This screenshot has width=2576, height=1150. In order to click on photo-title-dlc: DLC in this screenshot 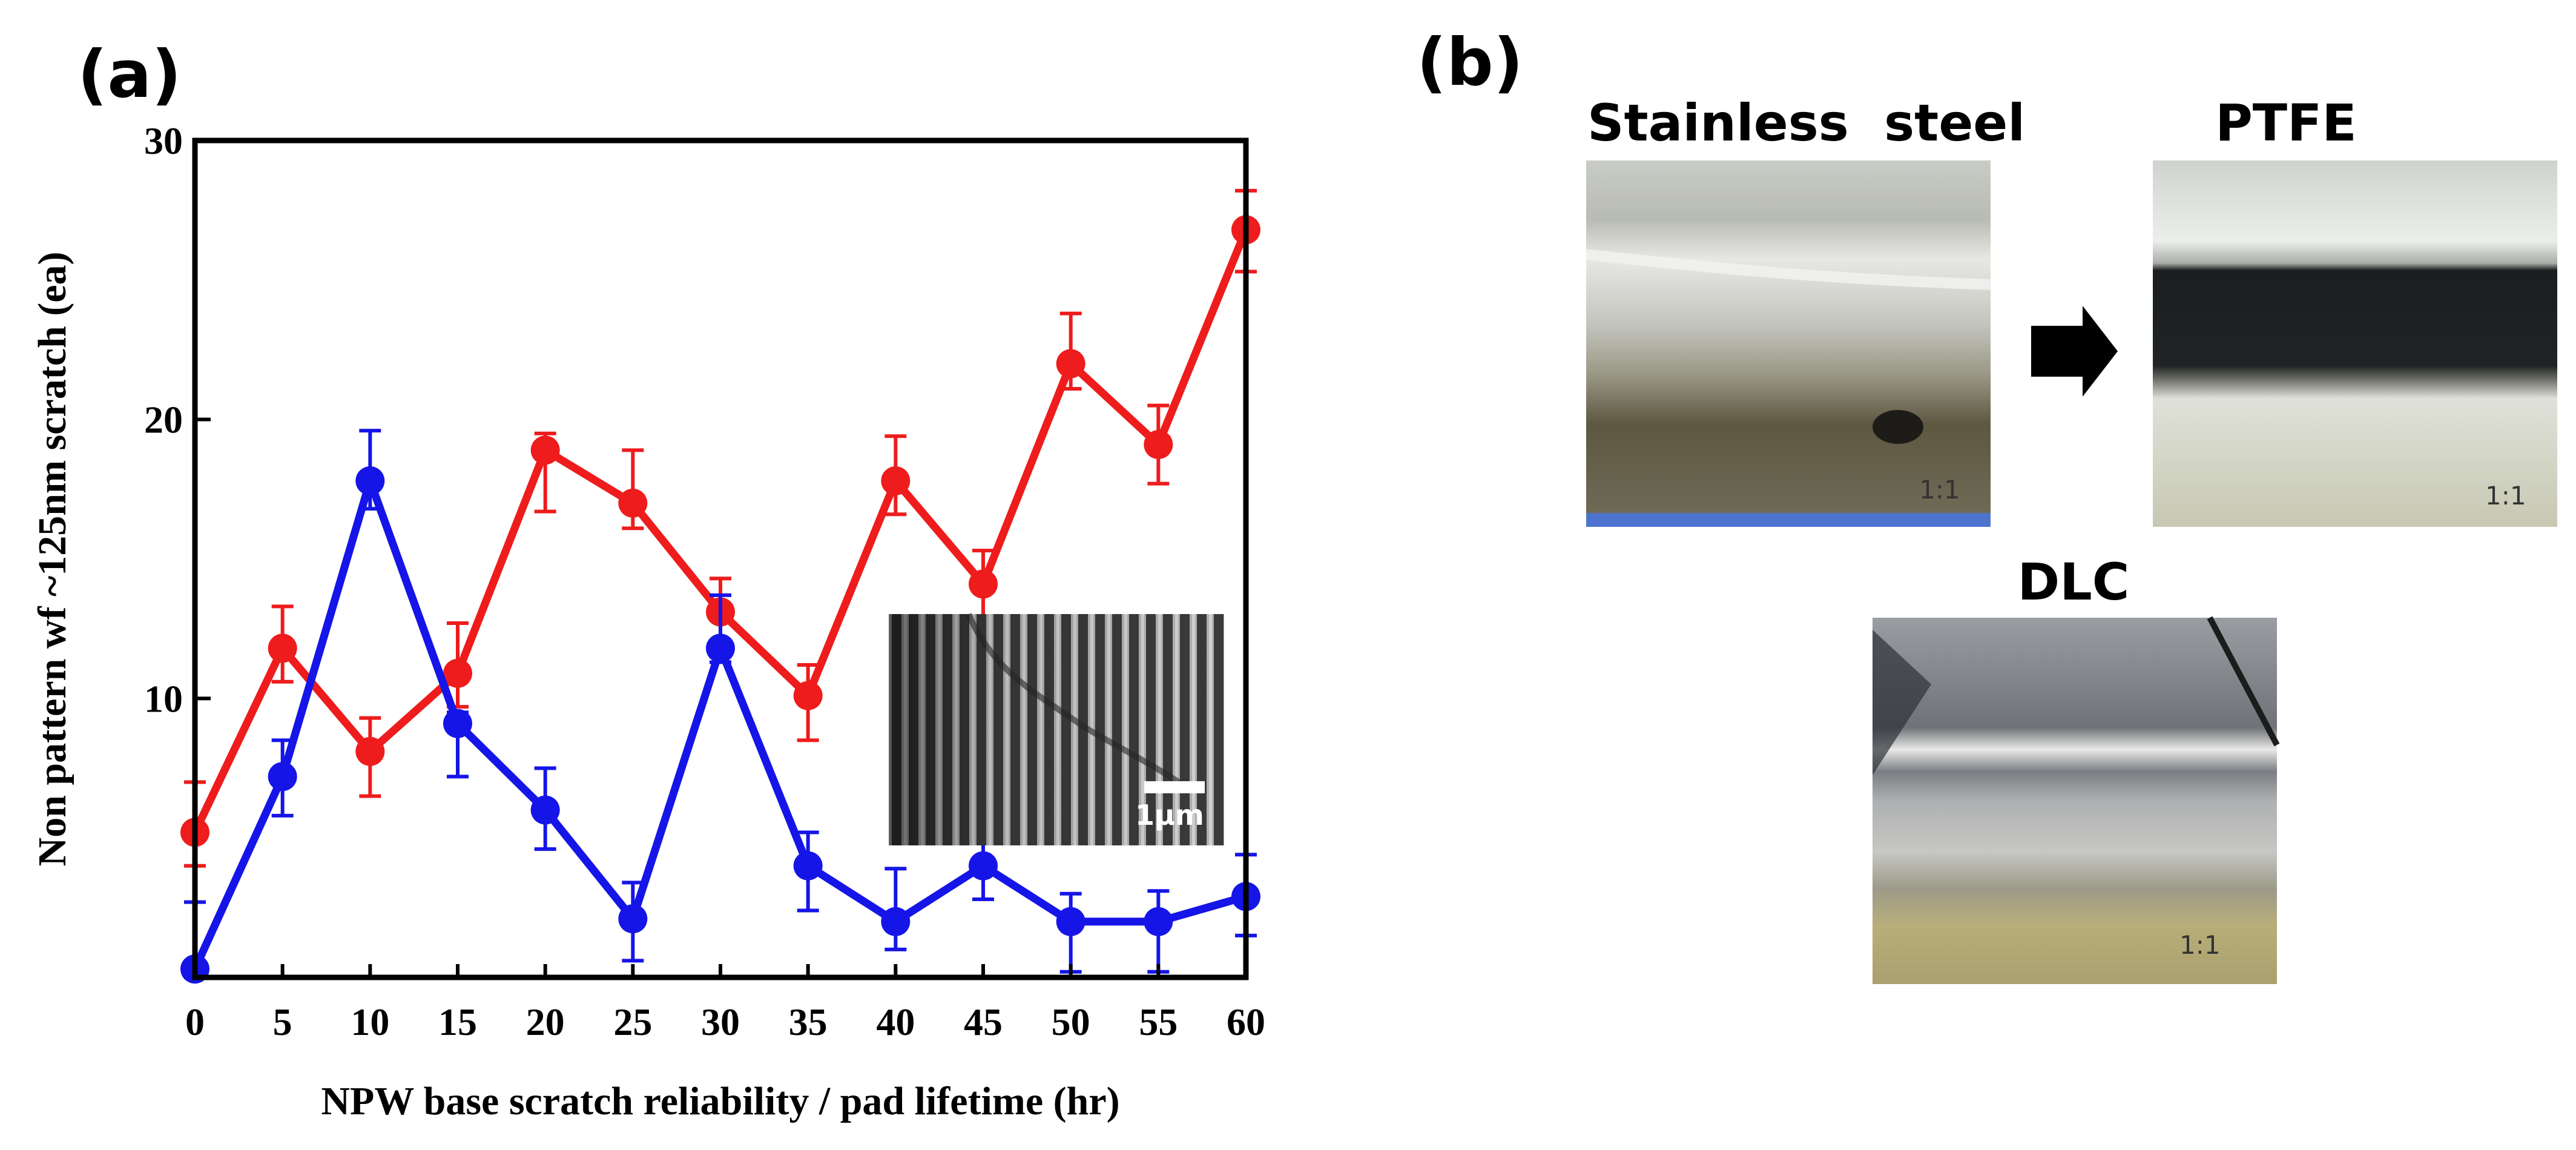, I will do `click(2074, 582)`.